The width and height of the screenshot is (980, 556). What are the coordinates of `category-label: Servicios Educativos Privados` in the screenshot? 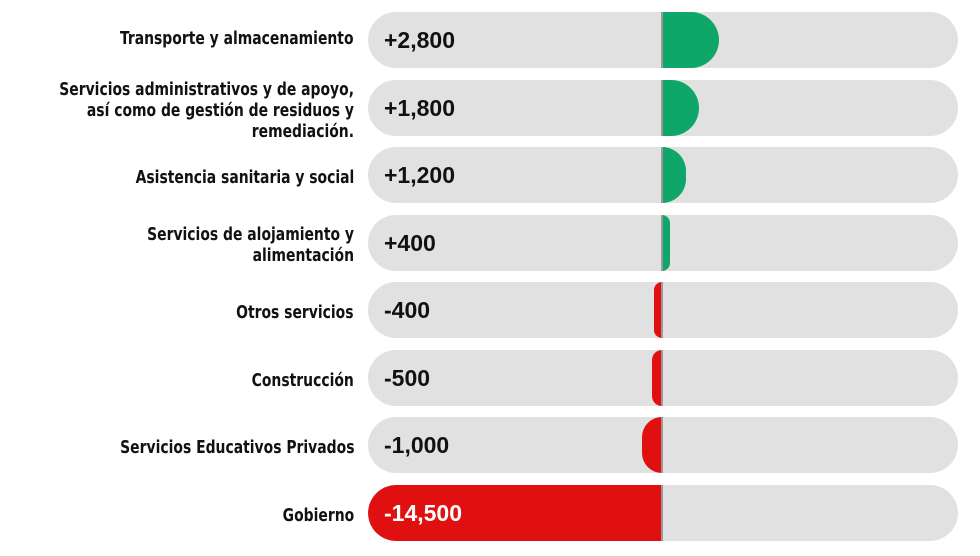 It's located at (236, 447).